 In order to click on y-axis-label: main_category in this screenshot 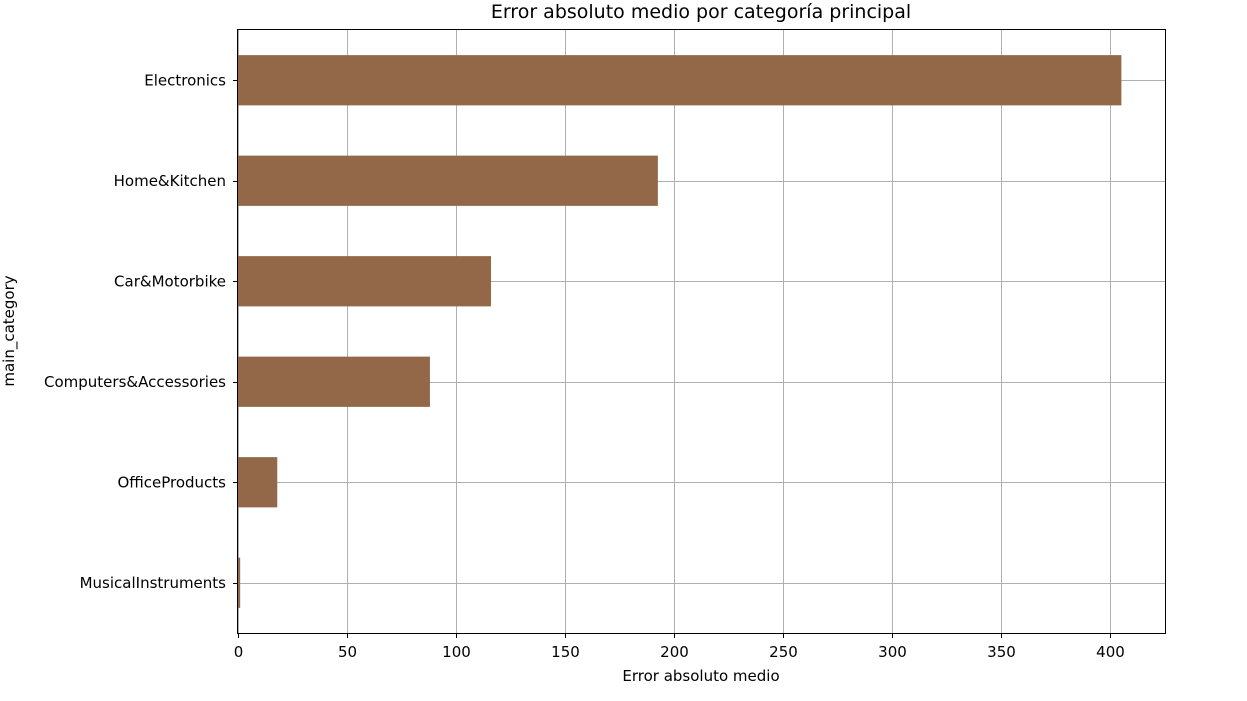, I will do `click(9, 330)`.